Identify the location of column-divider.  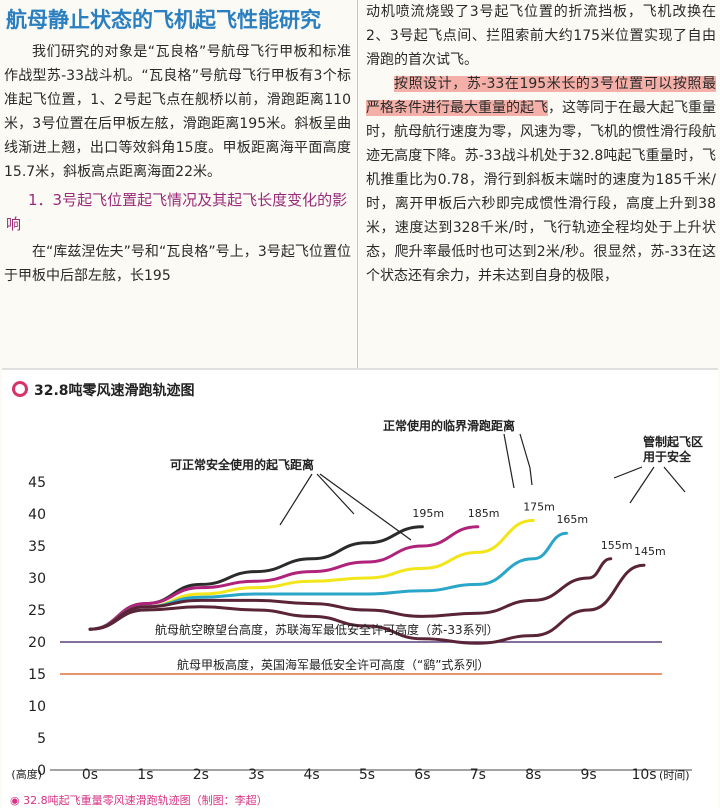
(357, 184).